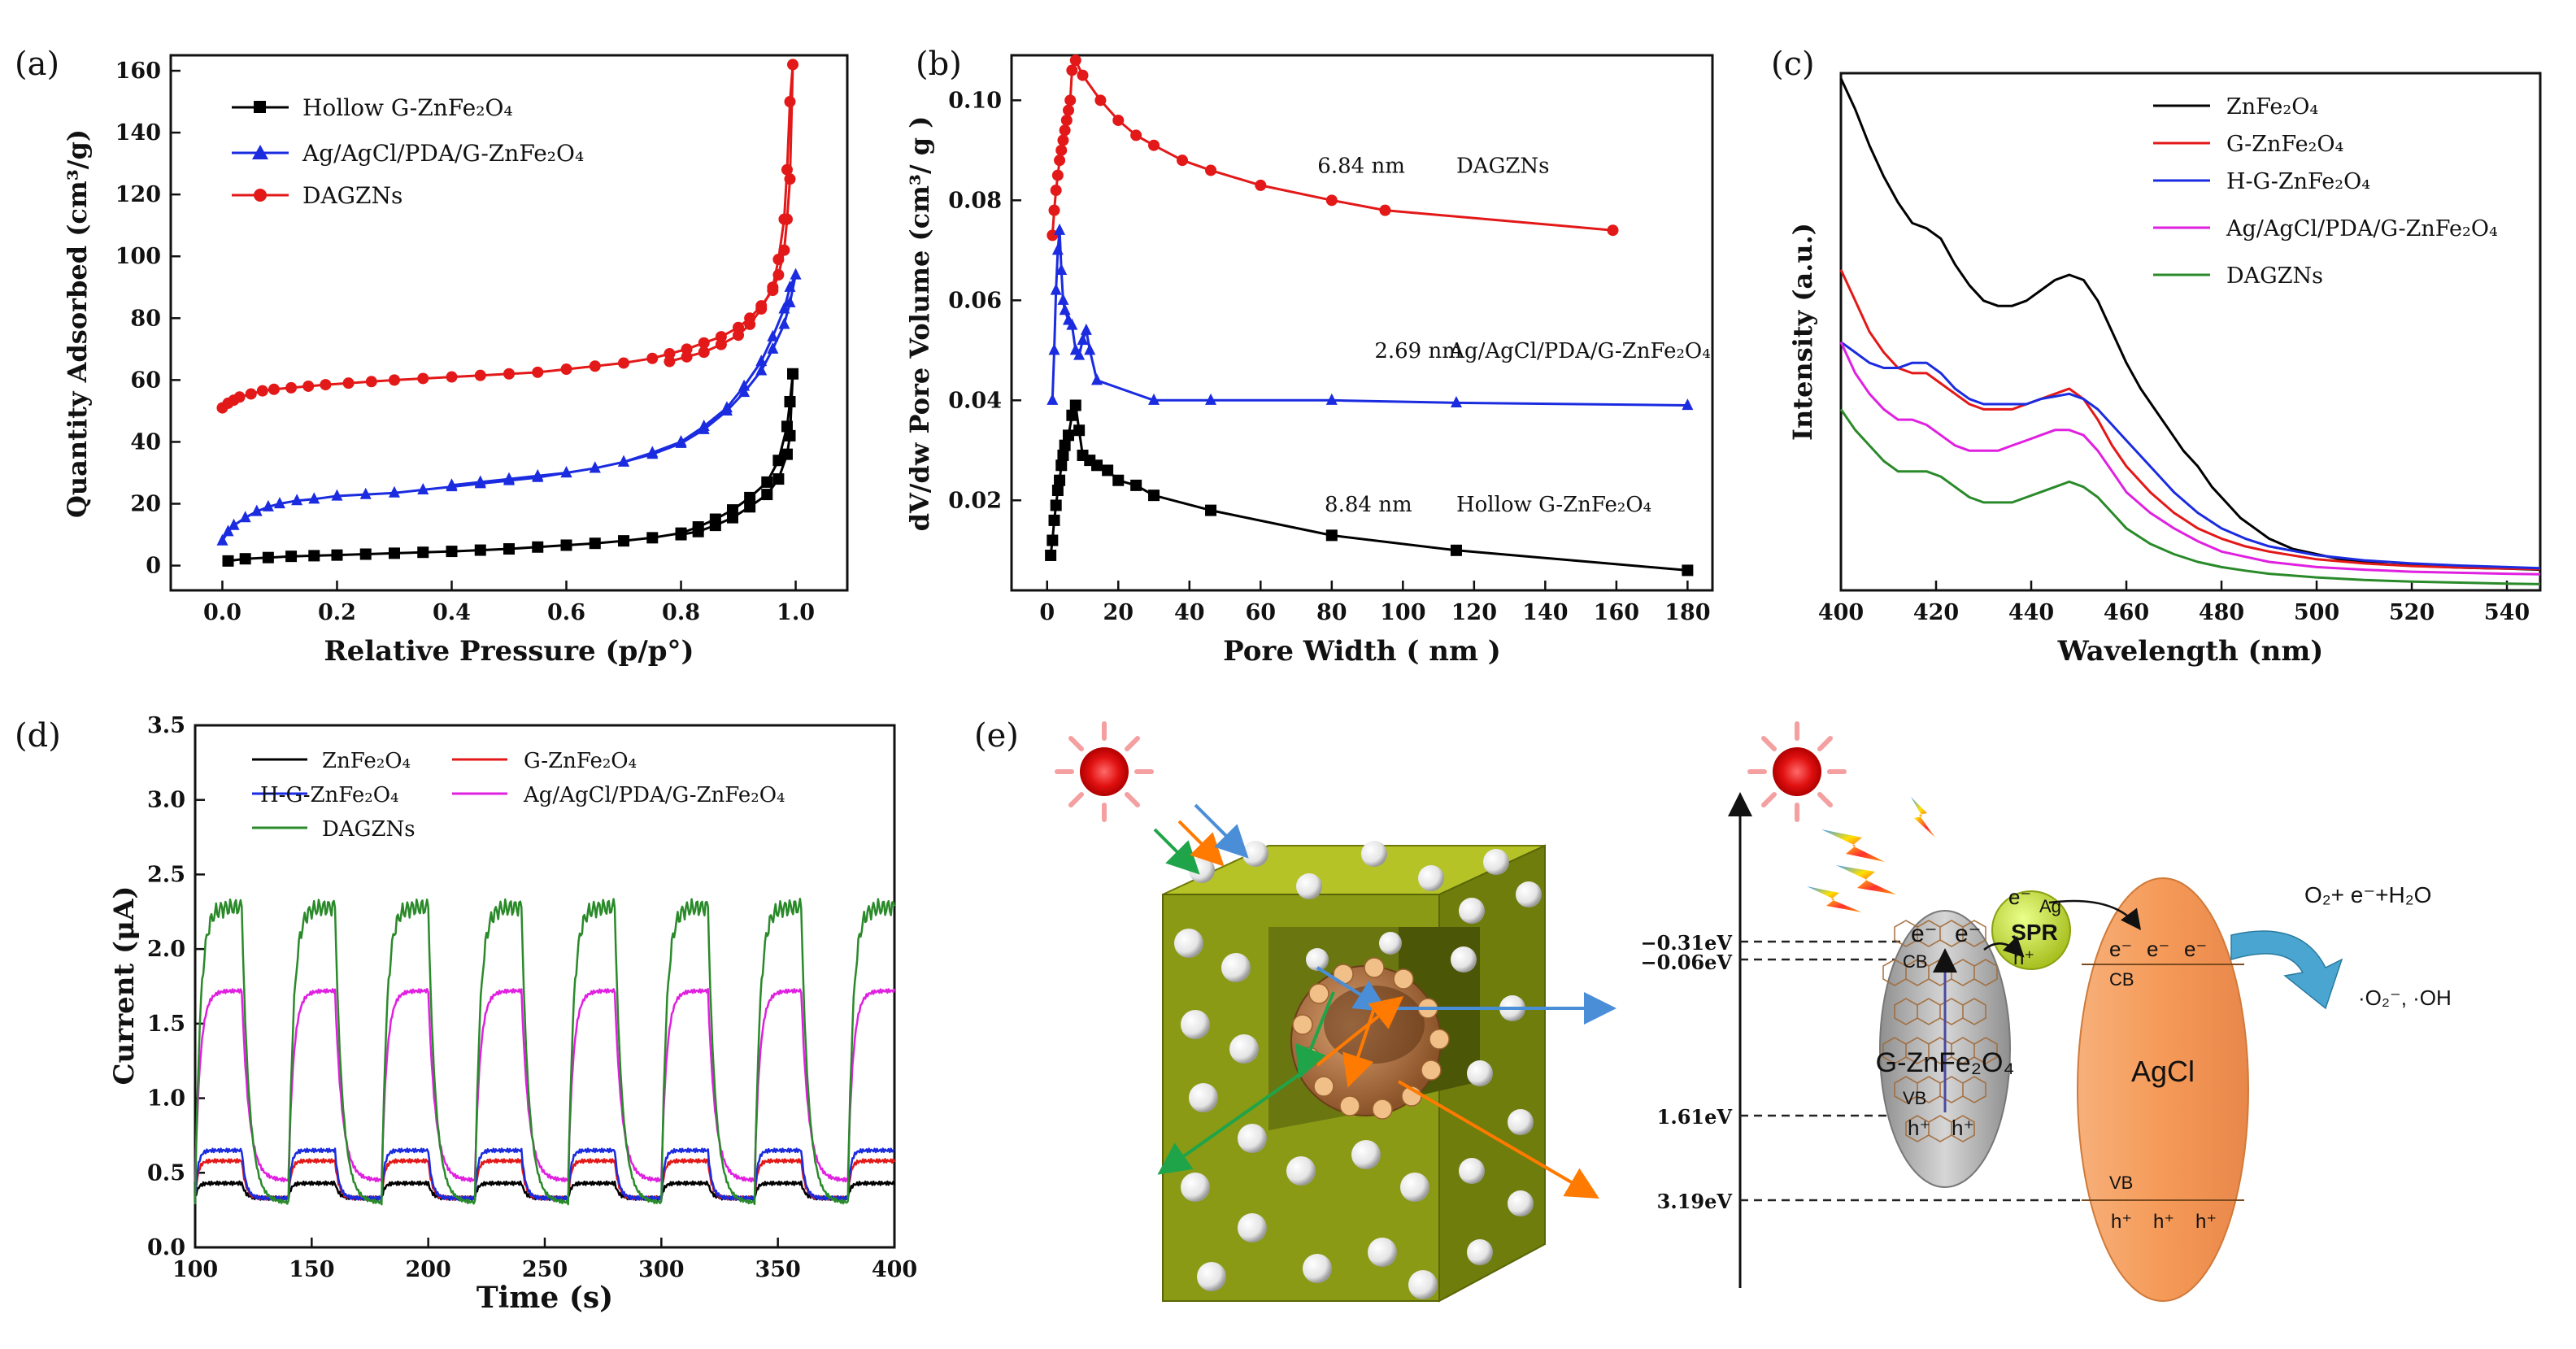 The image size is (2576, 1349). Describe the element at coordinates (2317, 613) in the screenshot. I see `x-tick-label: 500` at that location.